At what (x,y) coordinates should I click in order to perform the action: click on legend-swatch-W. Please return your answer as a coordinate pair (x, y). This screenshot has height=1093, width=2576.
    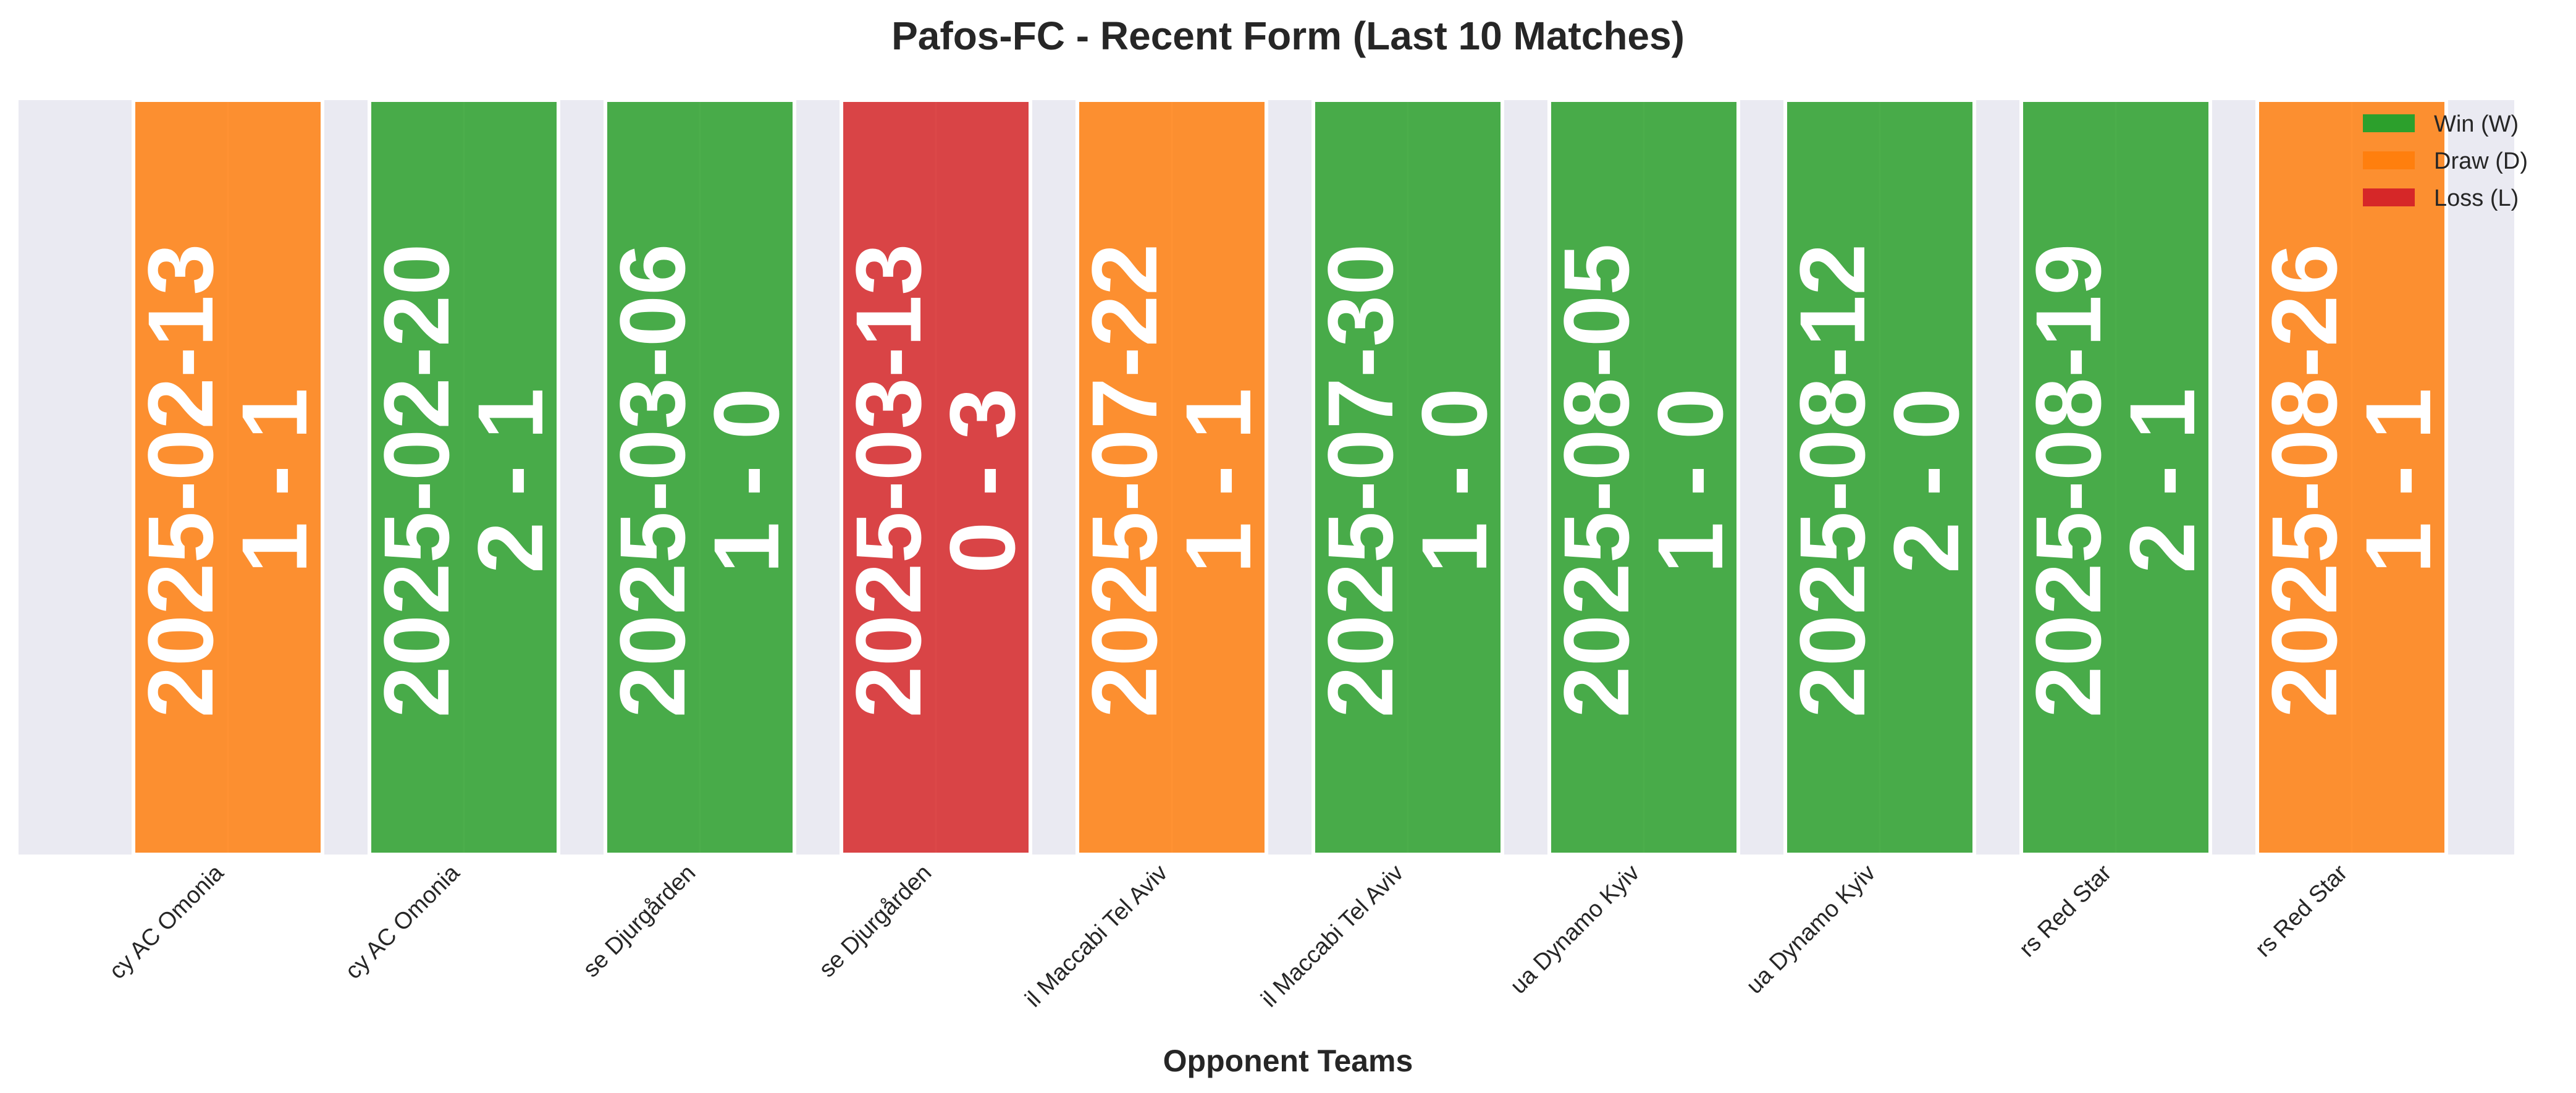
    Looking at the image, I should click on (2389, 123).